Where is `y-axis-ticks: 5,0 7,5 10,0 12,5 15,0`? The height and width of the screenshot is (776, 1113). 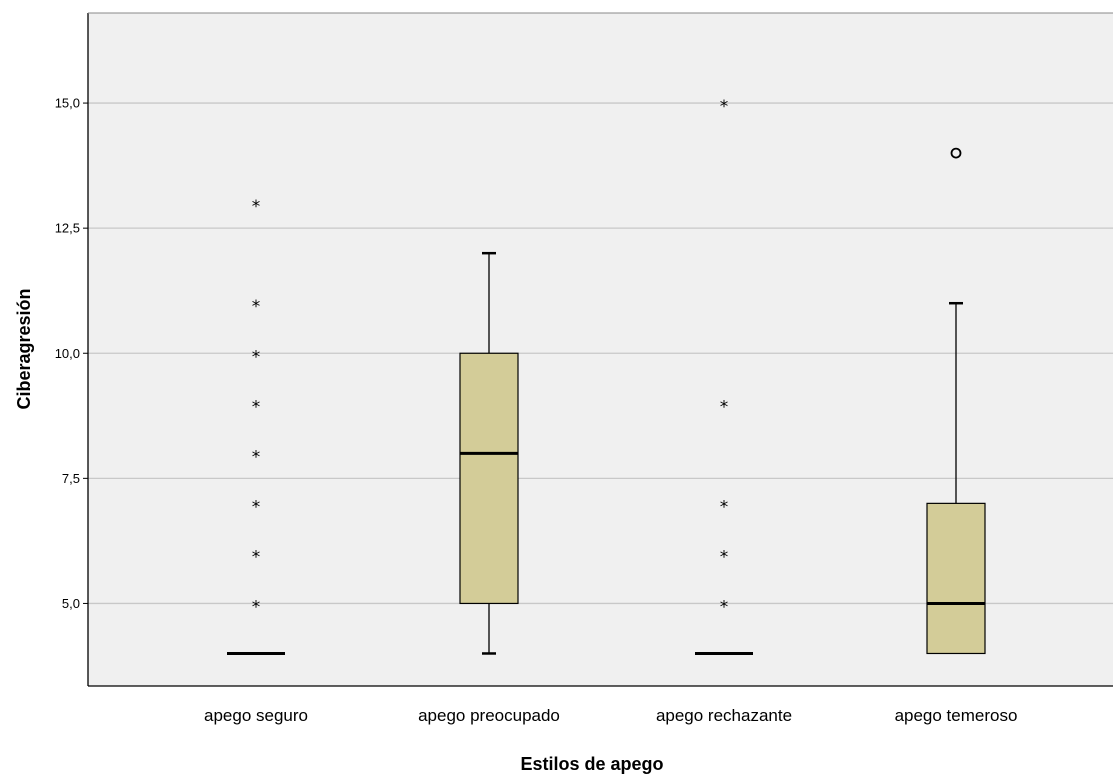 y-axis-ticks: 5,0 7,5 10,0 12,5 15,0 is located at coordinates (71, 353).